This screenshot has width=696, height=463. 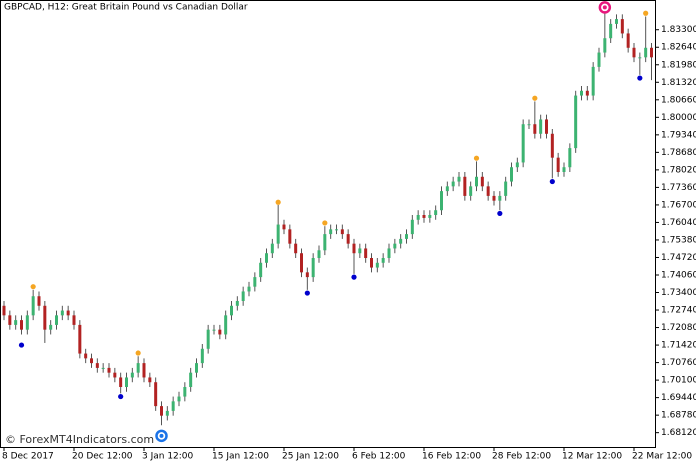 What do you see at coordinates (310, 457) in the screenshot?
I see `x-tick-label: 25 Jan 12:00` at bounding box center [310, 457].